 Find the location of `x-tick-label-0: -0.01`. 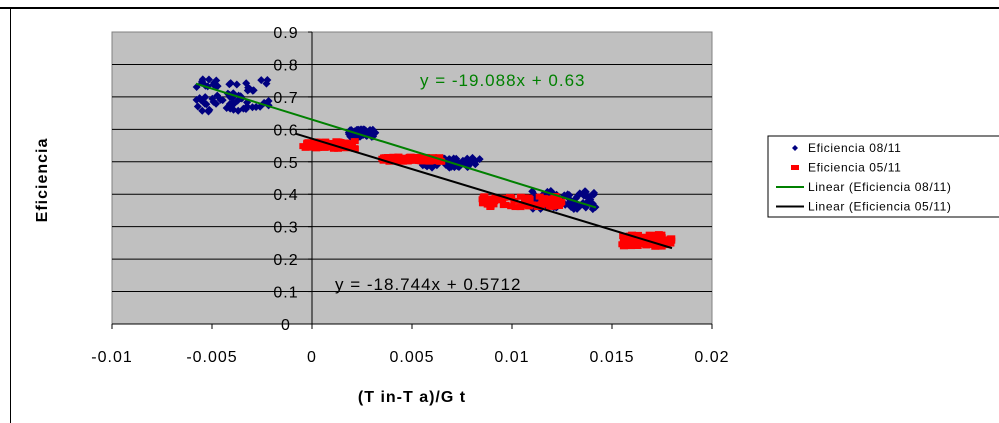

x-tick-label-0: -0.01 is located at coordinates (111, 357).